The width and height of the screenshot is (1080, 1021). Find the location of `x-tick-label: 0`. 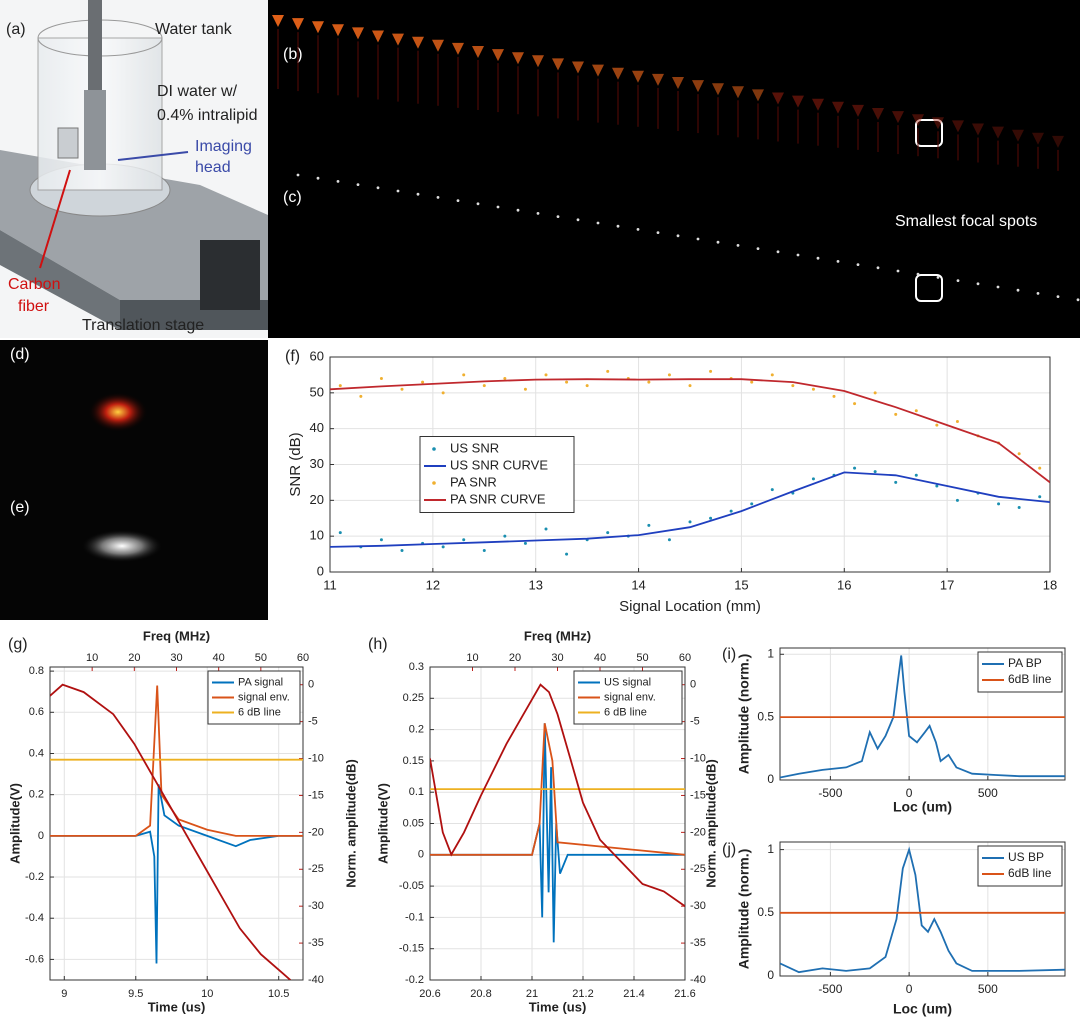

x-tick-label: 0 is located at coordinates (909, 793).